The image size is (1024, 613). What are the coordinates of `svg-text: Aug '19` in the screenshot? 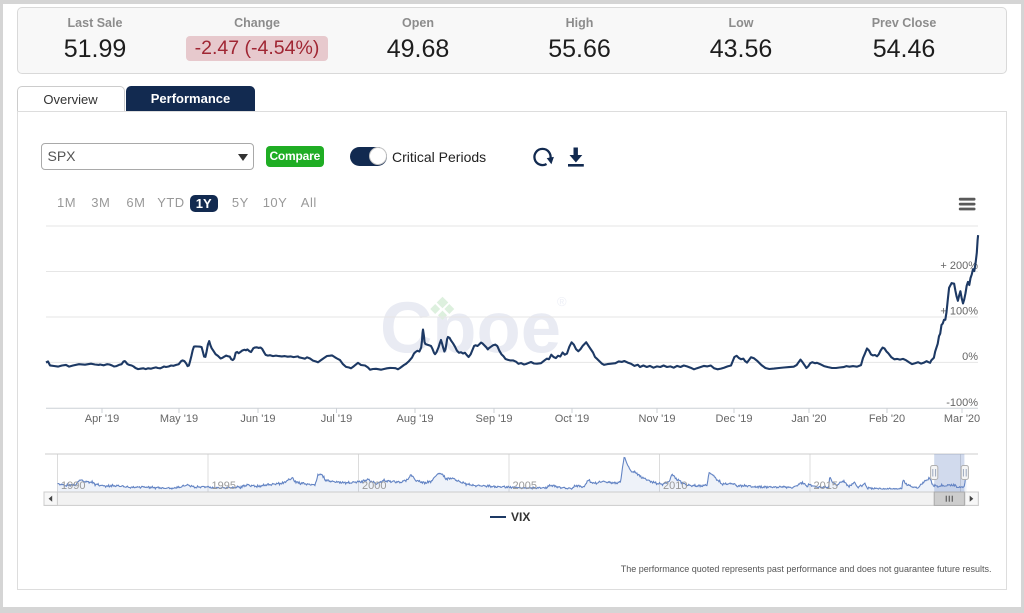 It's located at (415, 419).